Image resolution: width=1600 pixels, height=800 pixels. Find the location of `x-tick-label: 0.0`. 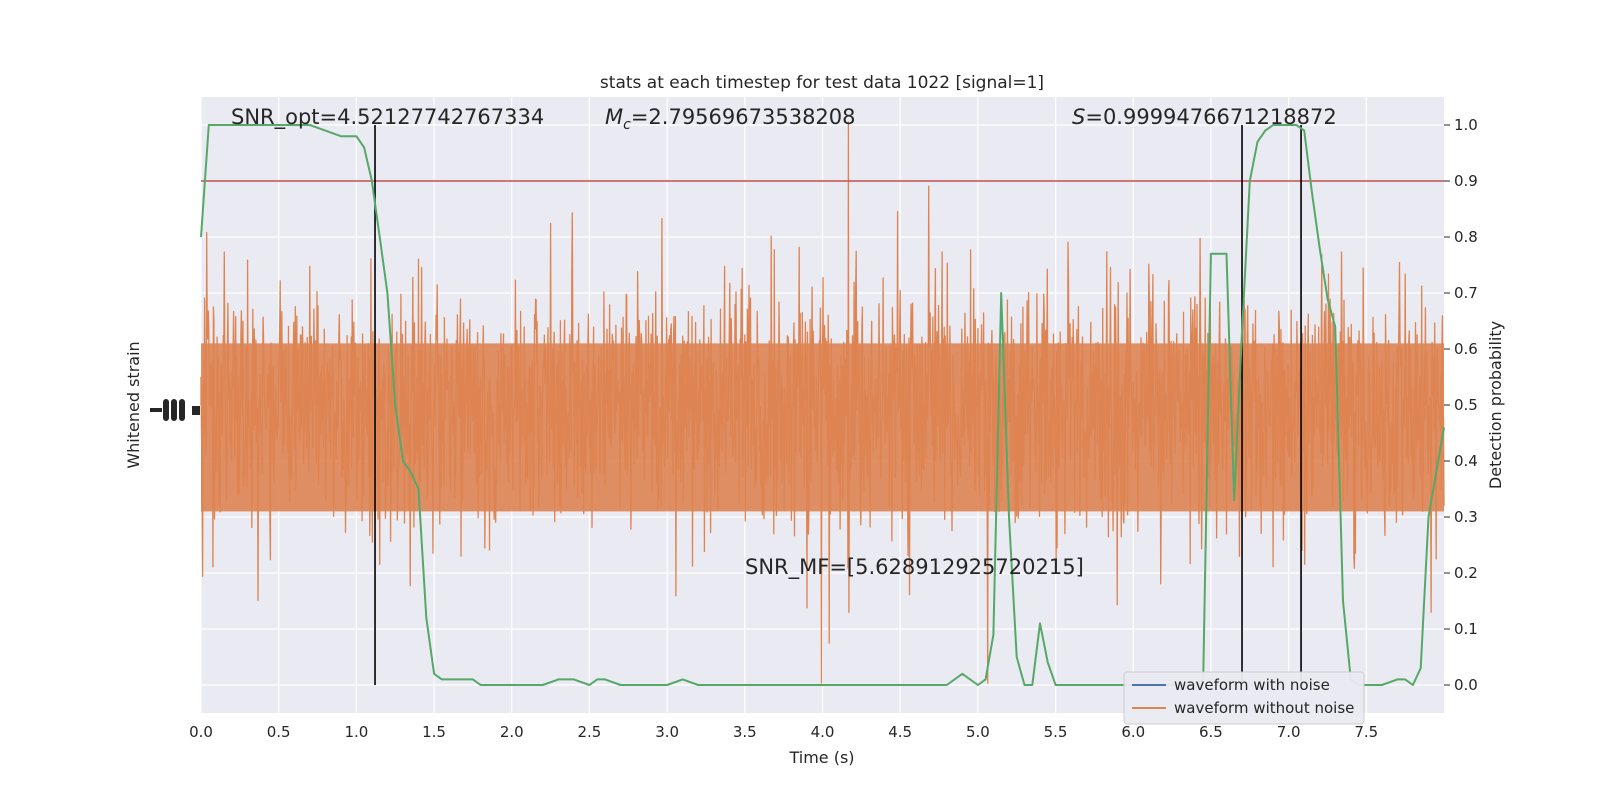

x-tick-label: 0.0 is located at coordinates (201, 732).